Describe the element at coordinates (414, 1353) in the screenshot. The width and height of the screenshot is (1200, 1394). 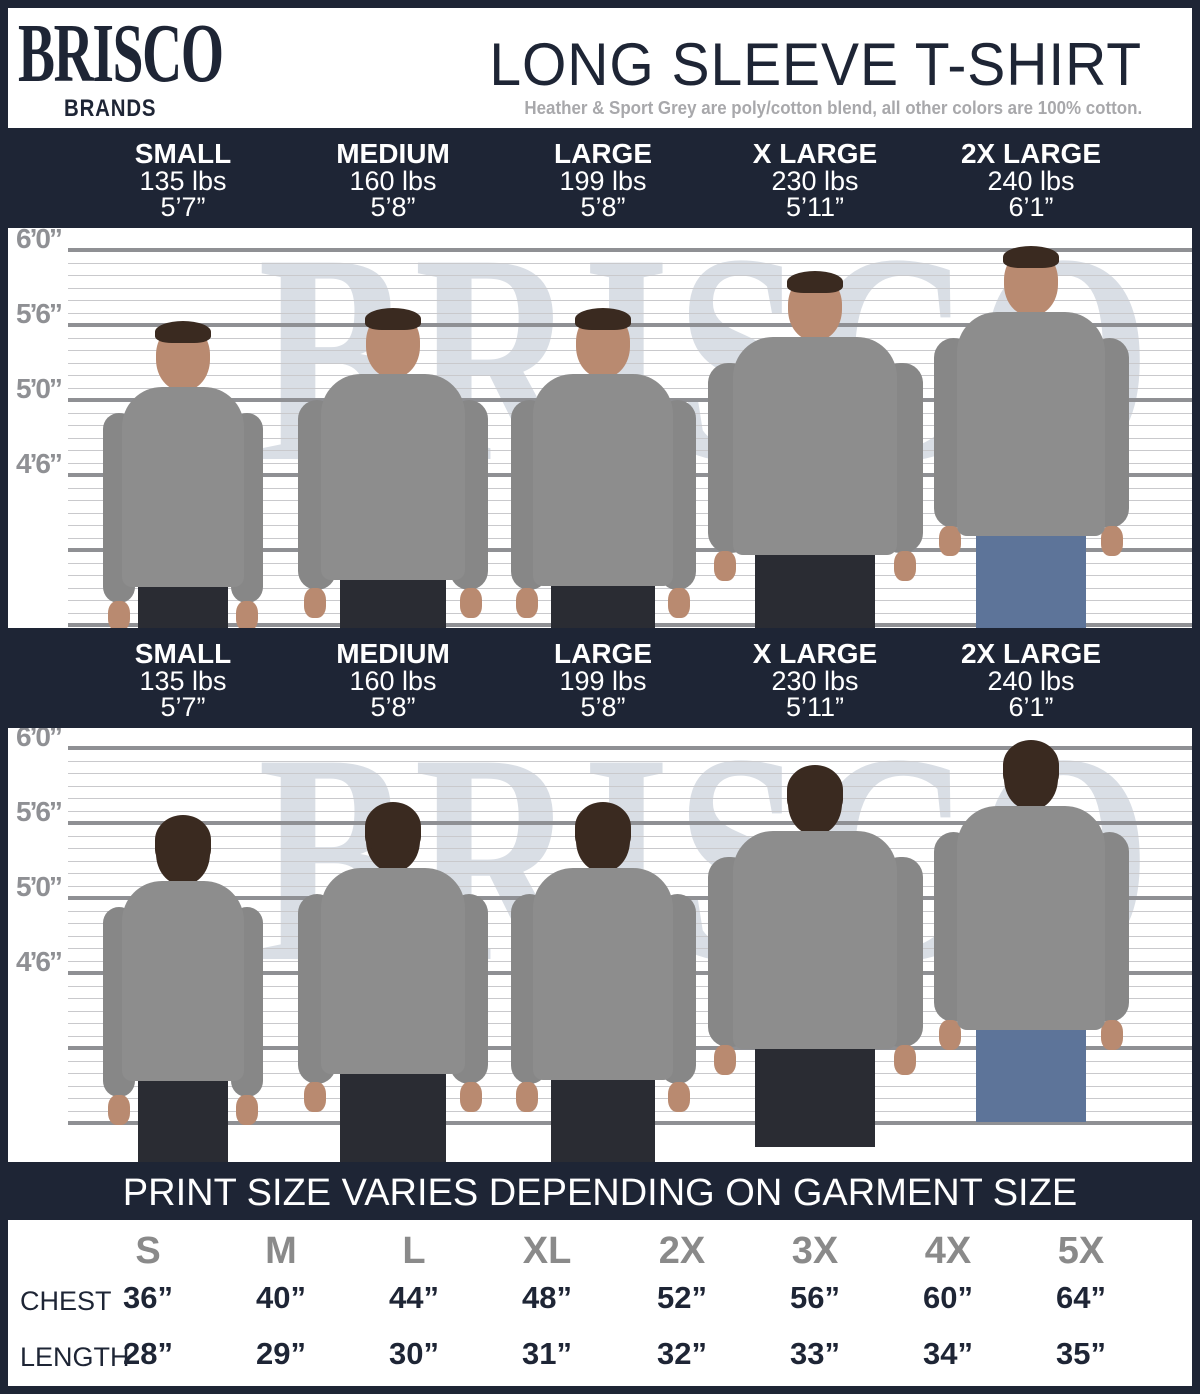
I see `length-value: 30”` at that location.